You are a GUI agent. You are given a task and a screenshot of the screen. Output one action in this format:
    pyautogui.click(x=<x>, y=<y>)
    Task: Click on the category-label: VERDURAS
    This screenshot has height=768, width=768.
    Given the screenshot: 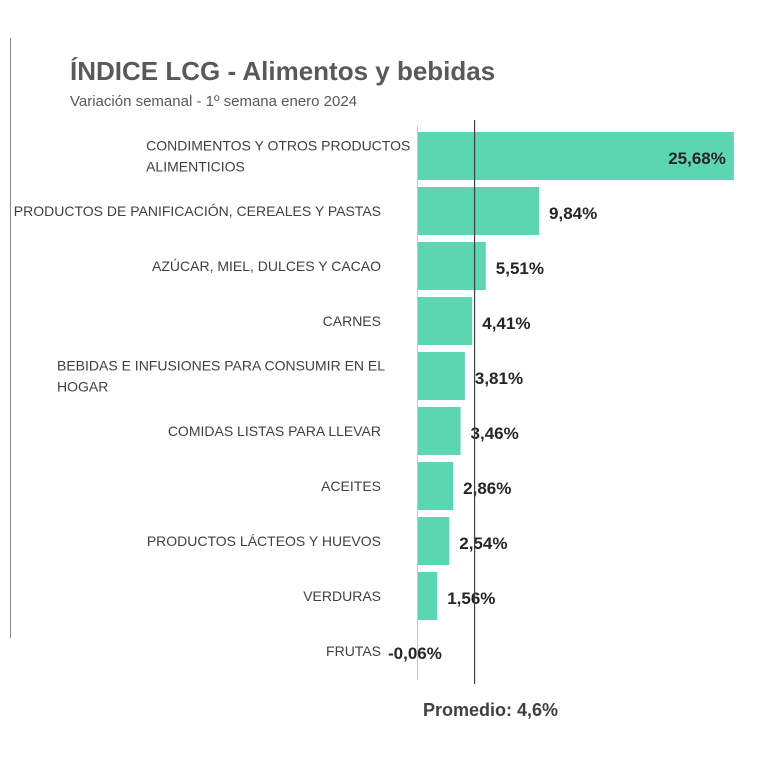 What is the action you would take?
    pyautogui.click(x=342, y=596)
    